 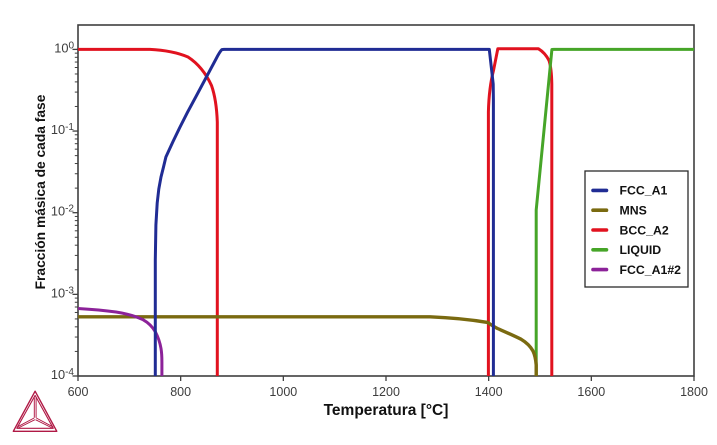 What do you see at coordinates (283, 392) in the screenshot?
I see `svg-text: 1000` at bounding box center [283, 392].